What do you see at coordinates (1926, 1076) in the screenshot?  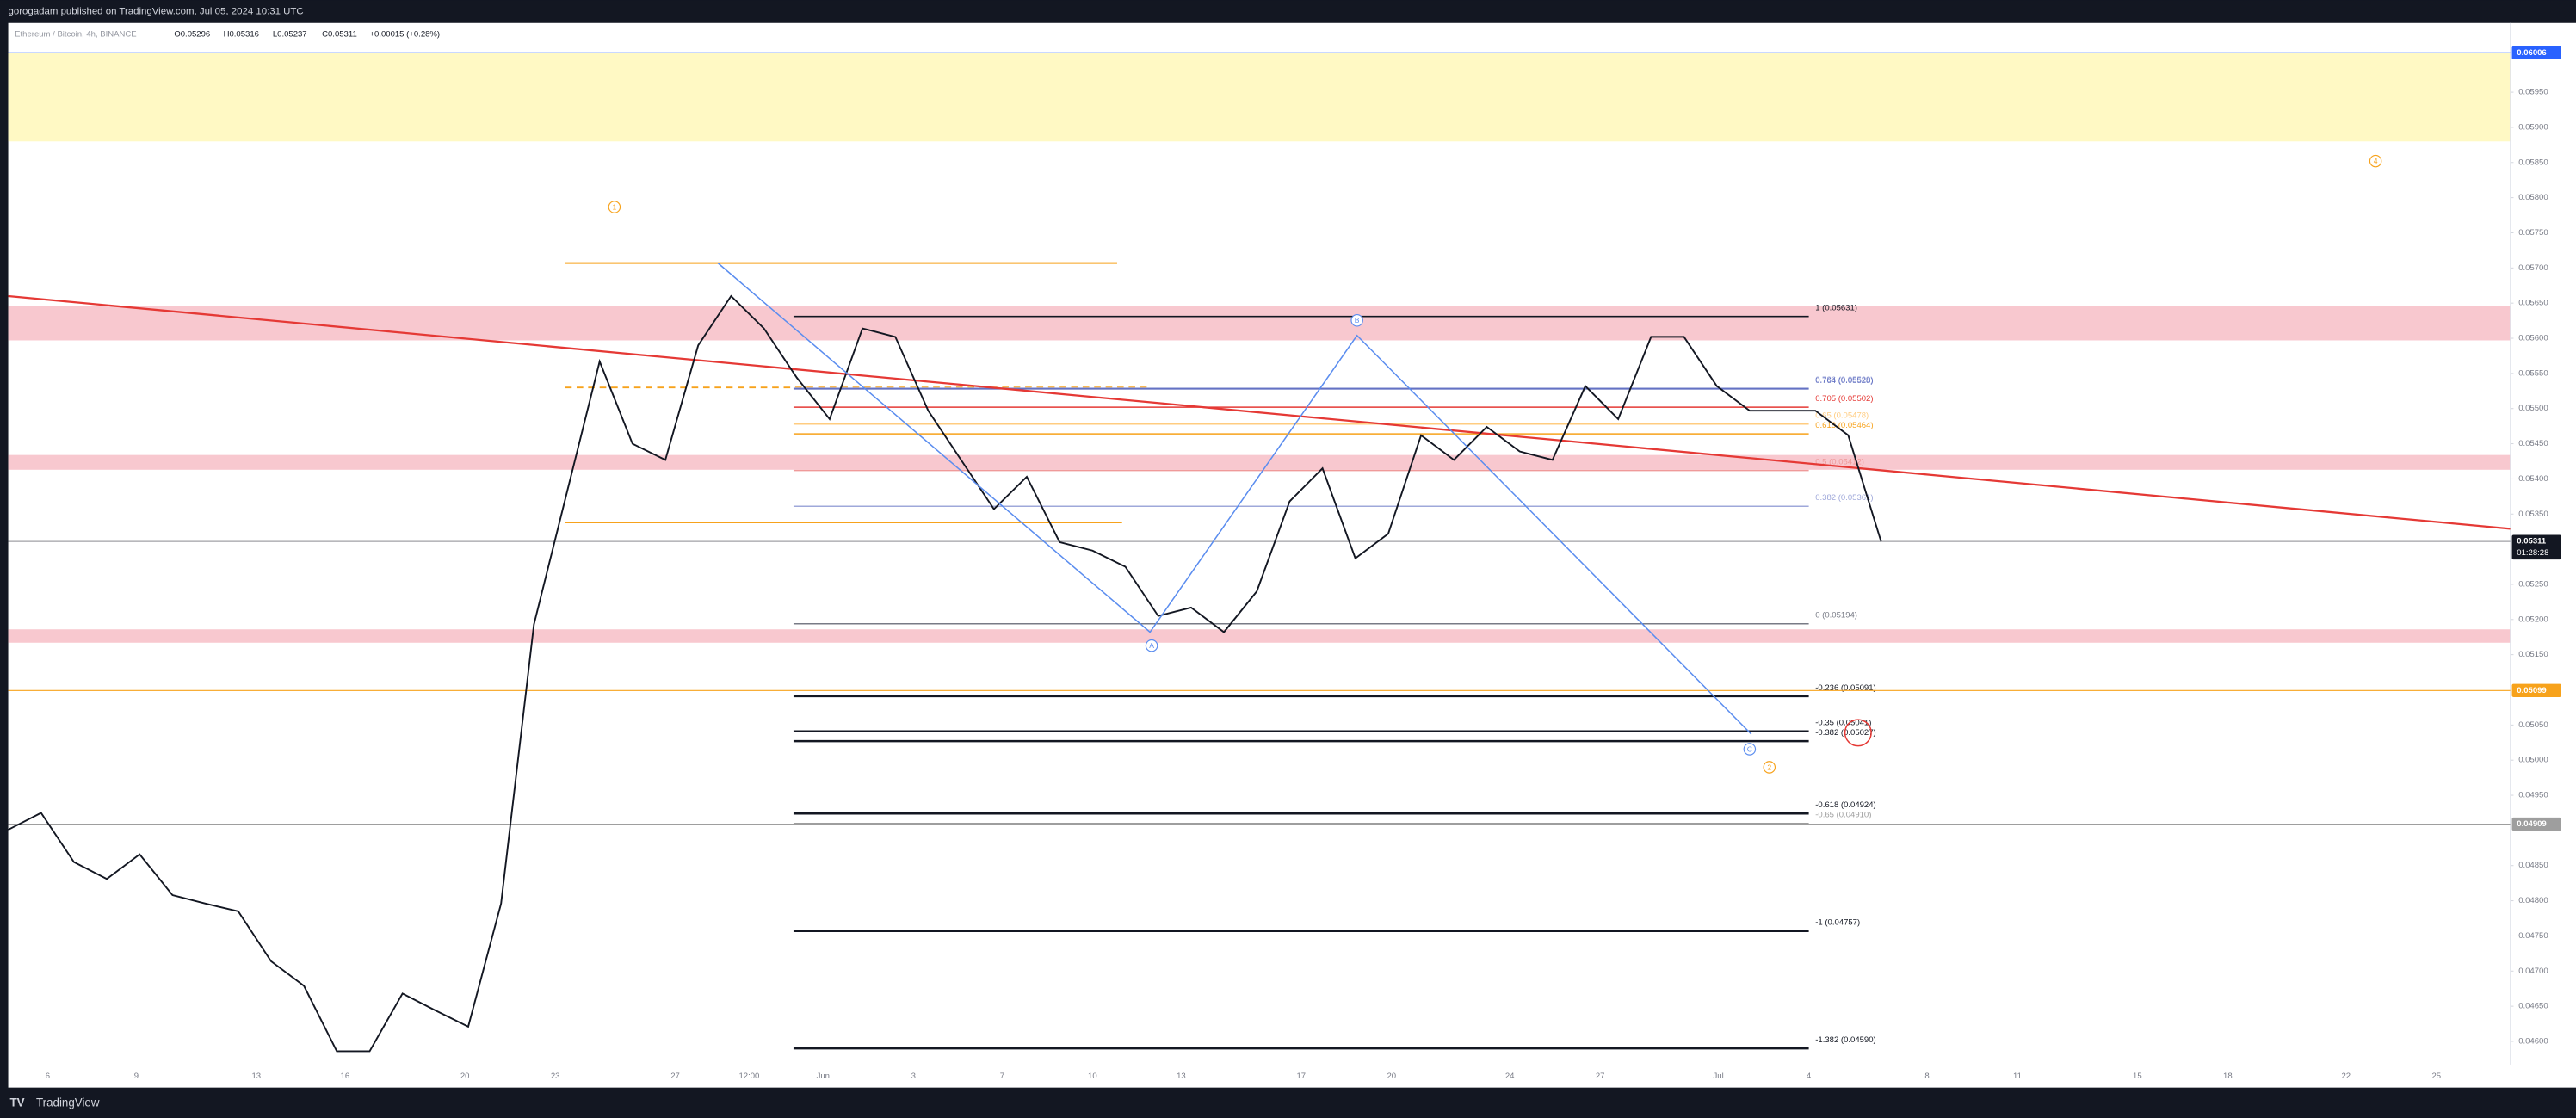 I see `x-tick-label: 8` at bounding box center [1926, 1076].